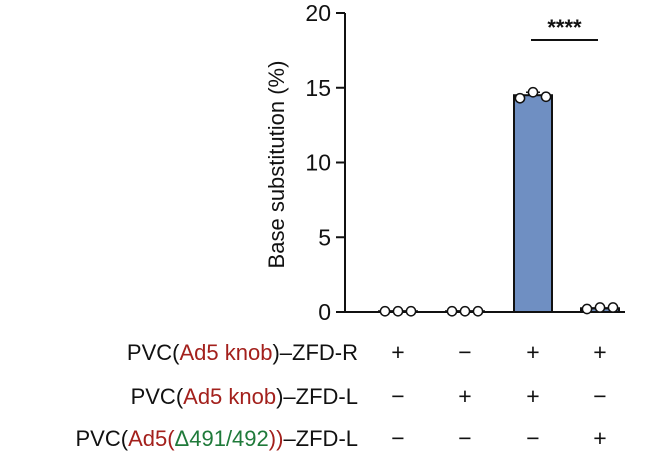  What do you see at coordinates (318, 163) in the screenshot?
I see `y-tick-label: 10` at bounding box center [318, 163].